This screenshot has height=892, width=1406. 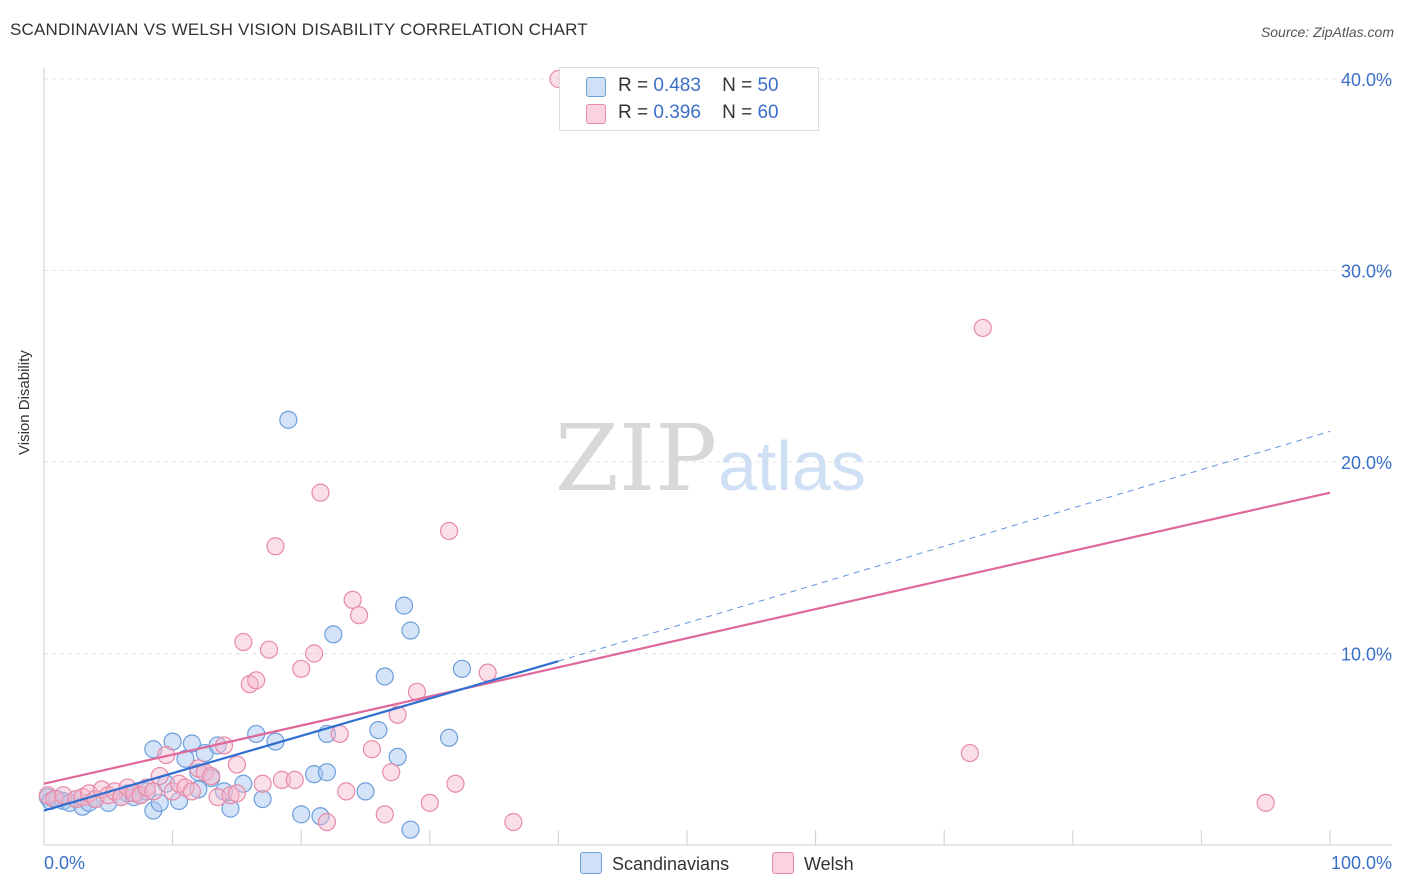 What do you see at coordinates (636, 458) in the screenshot?
I see `watermark-zip: ZIP` at bounding box center [636, 458].